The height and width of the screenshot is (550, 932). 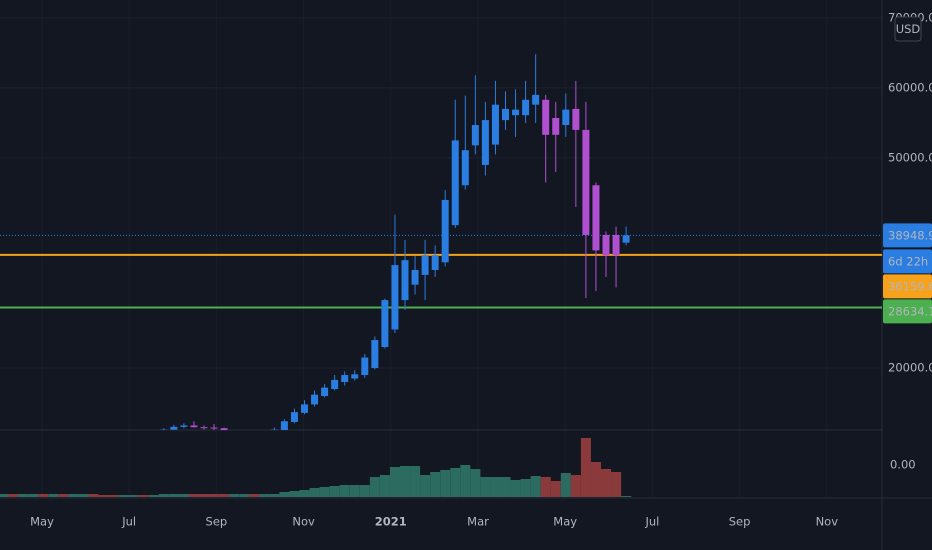 I want to click on y-tick-label: 60000.00, so click(x=910, y=87).